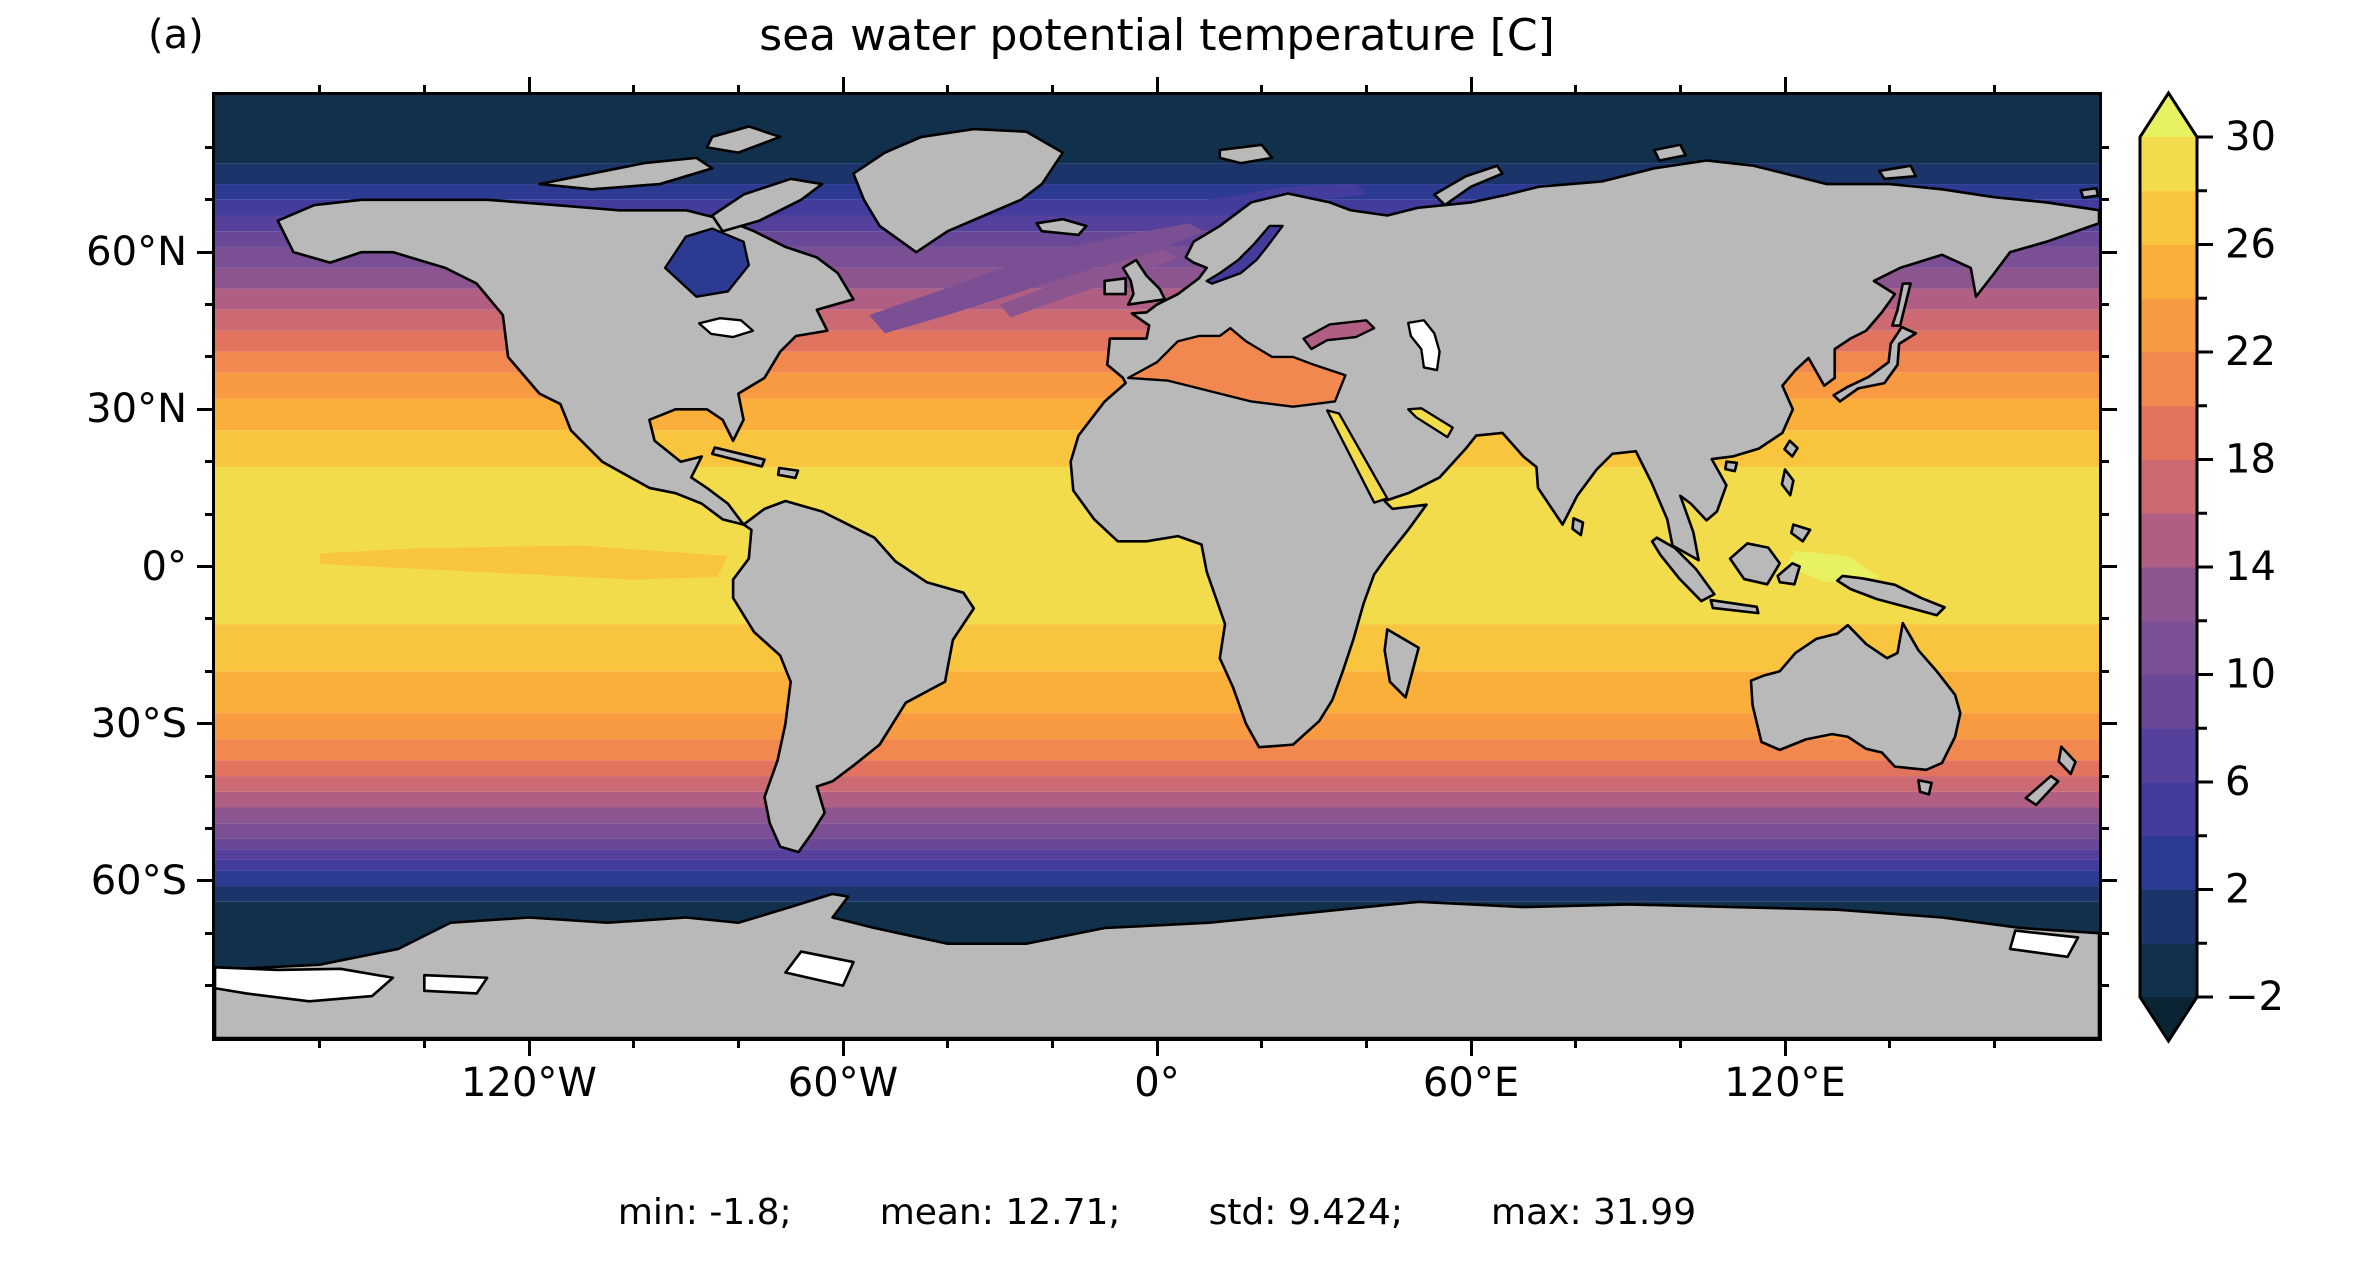 Image resolution: width=2362 pixels, height=1263 pixels. I want to click on wrangel-island, so click(2089, 192).